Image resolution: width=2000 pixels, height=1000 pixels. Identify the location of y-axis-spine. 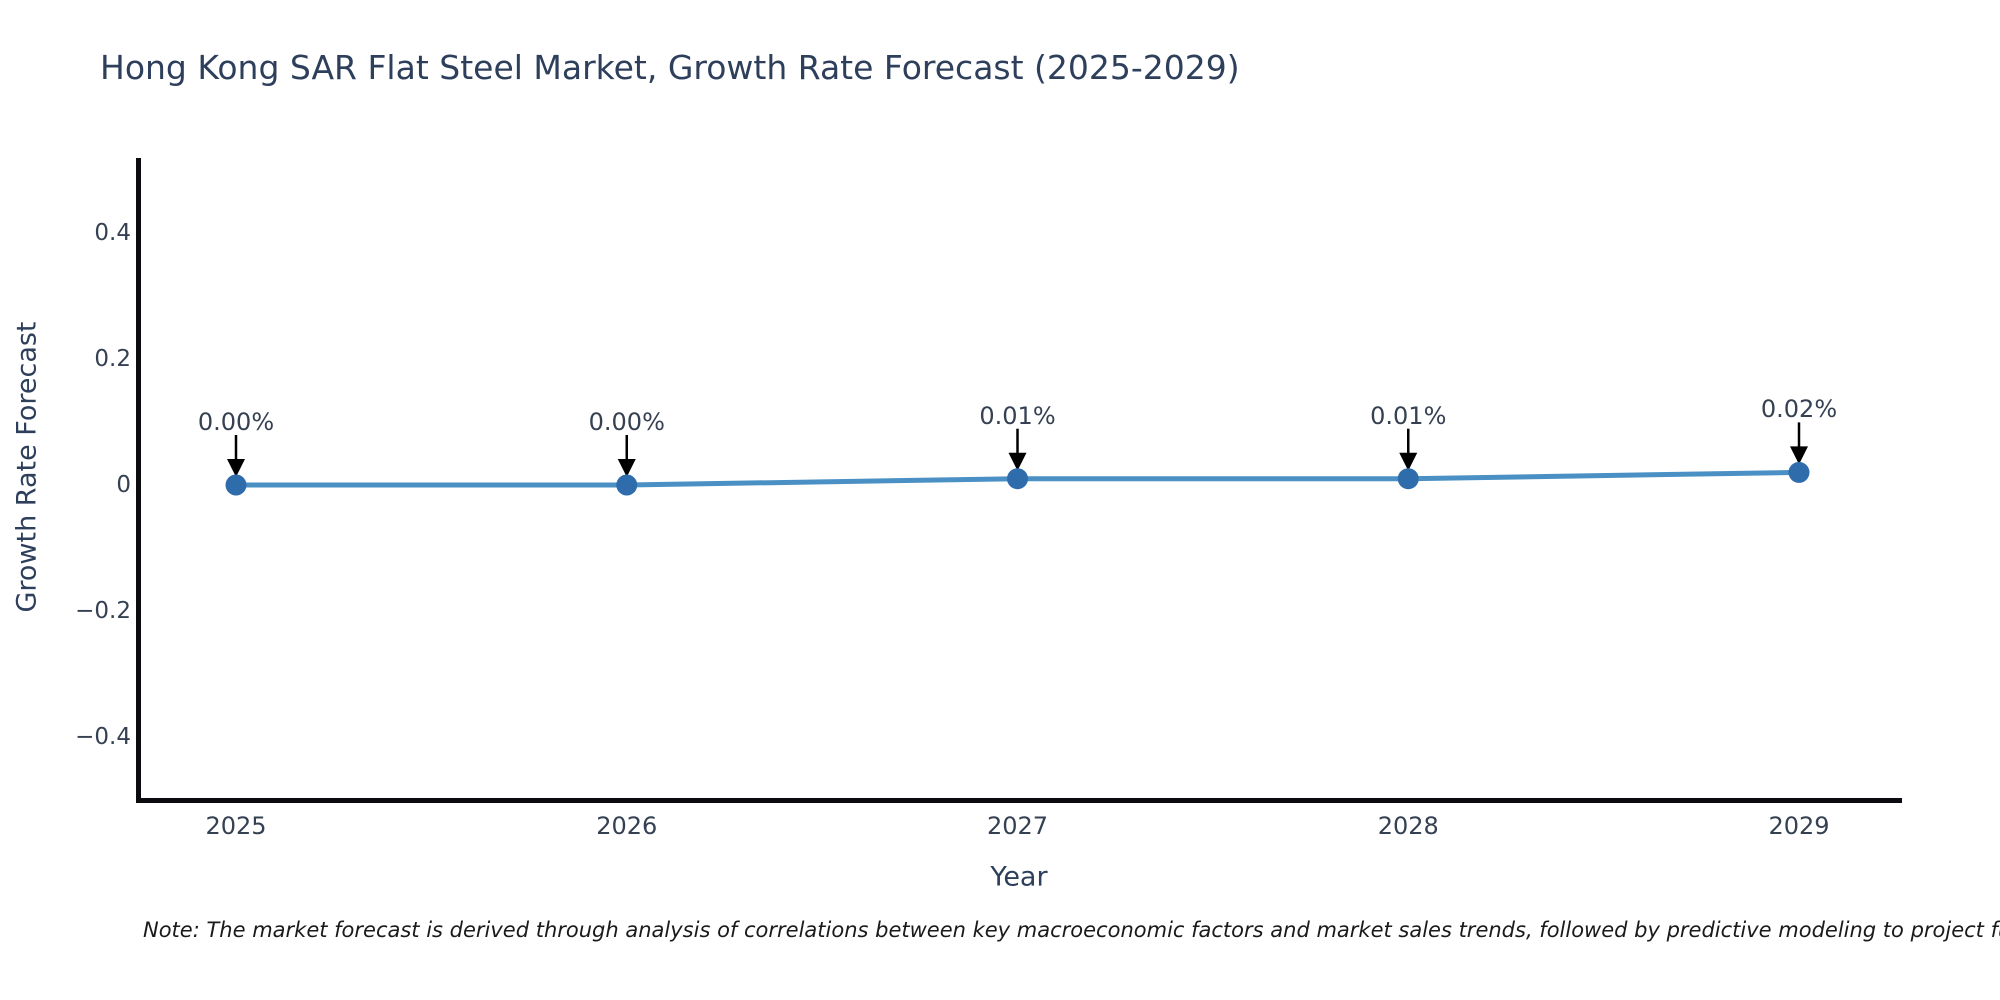
(138, 480).